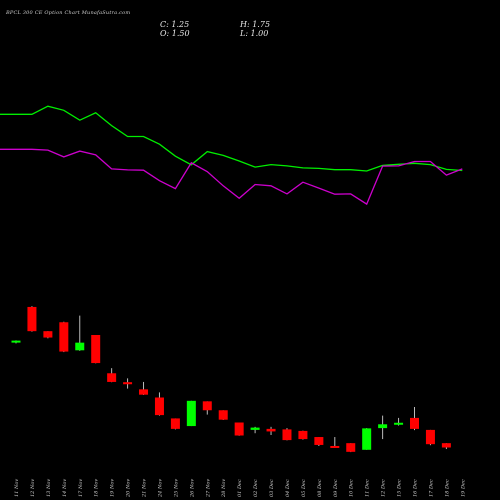  Describe the element at coordinates (68, 13) in the screenshot. I see `chart-title: BPCL 300 CE Option Chart MunafaSutra.com` at that location.